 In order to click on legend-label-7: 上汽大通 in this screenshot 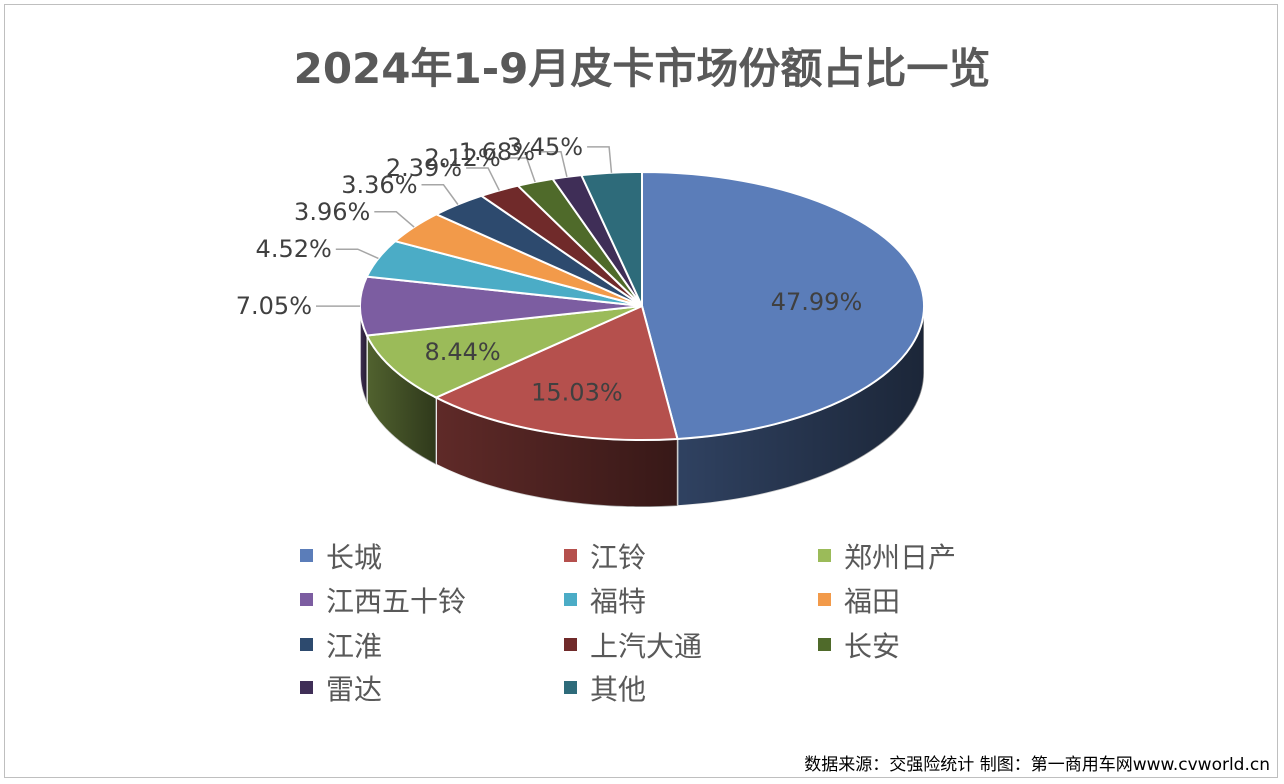, I will do `click(646, 646)`.